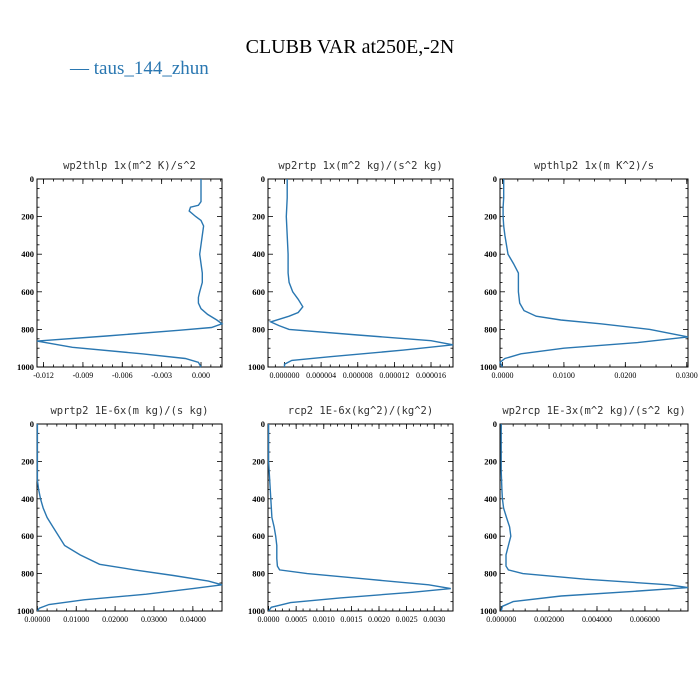 The width and height of the screenshot is (700, 700). Describe the element at coordinates (321, 375) in the screenshot. I see `x-tick-label: 0.000004` at that location.